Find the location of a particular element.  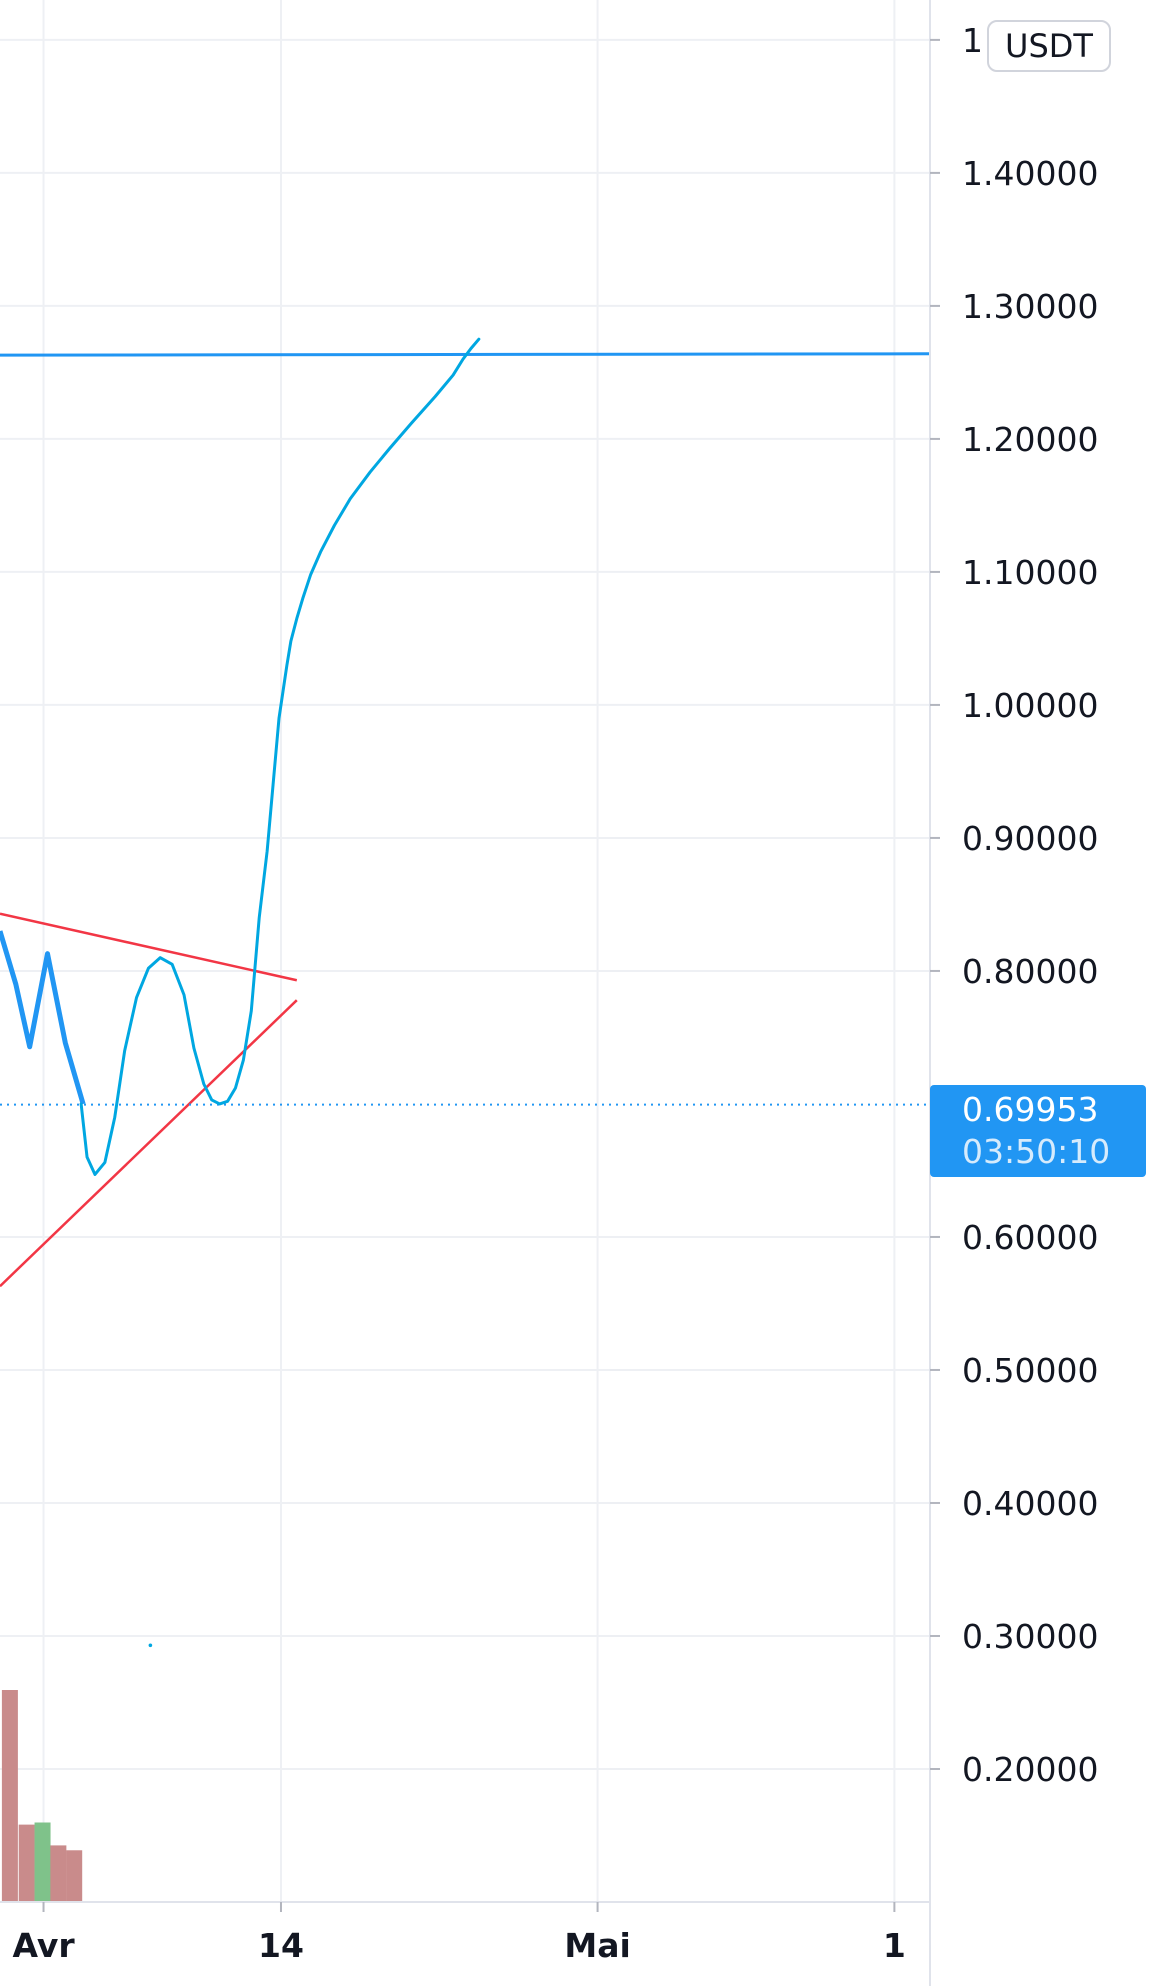

price-series-line is located at coordinates (43, 1017).